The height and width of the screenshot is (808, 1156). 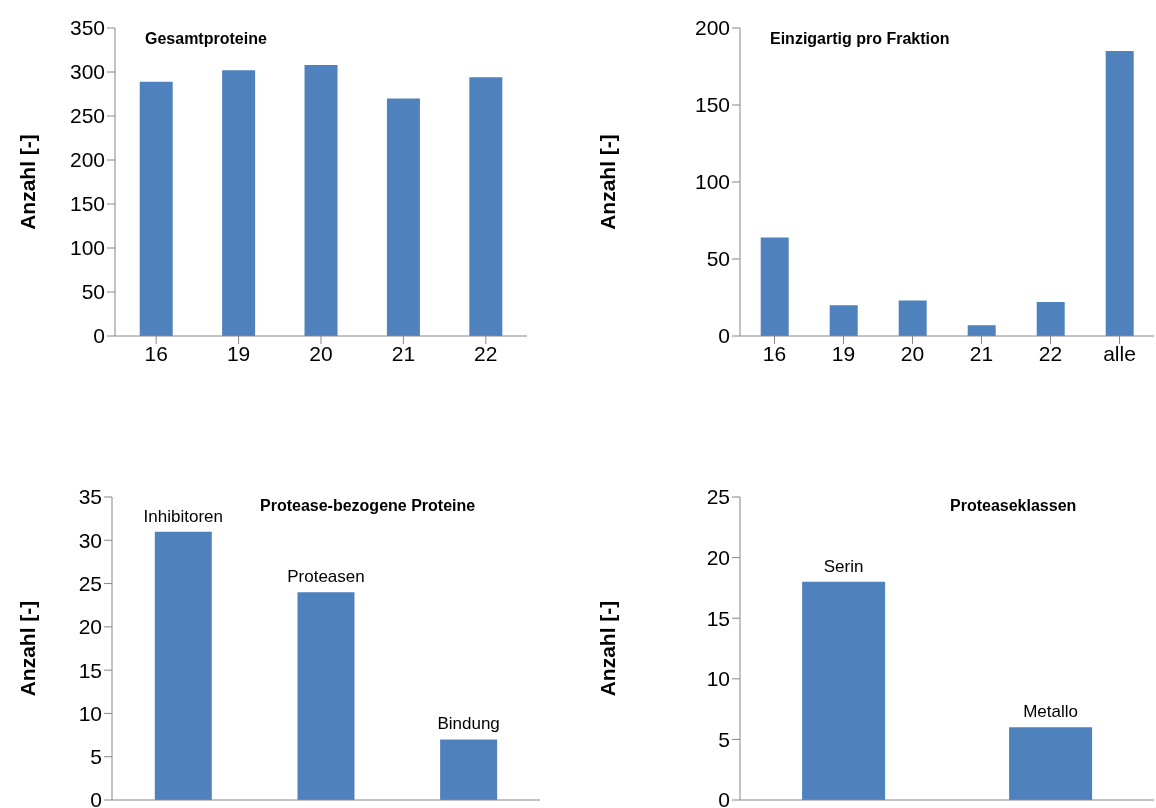 I want to click on x-tick-label: Serin, so click(x=843, y=566).